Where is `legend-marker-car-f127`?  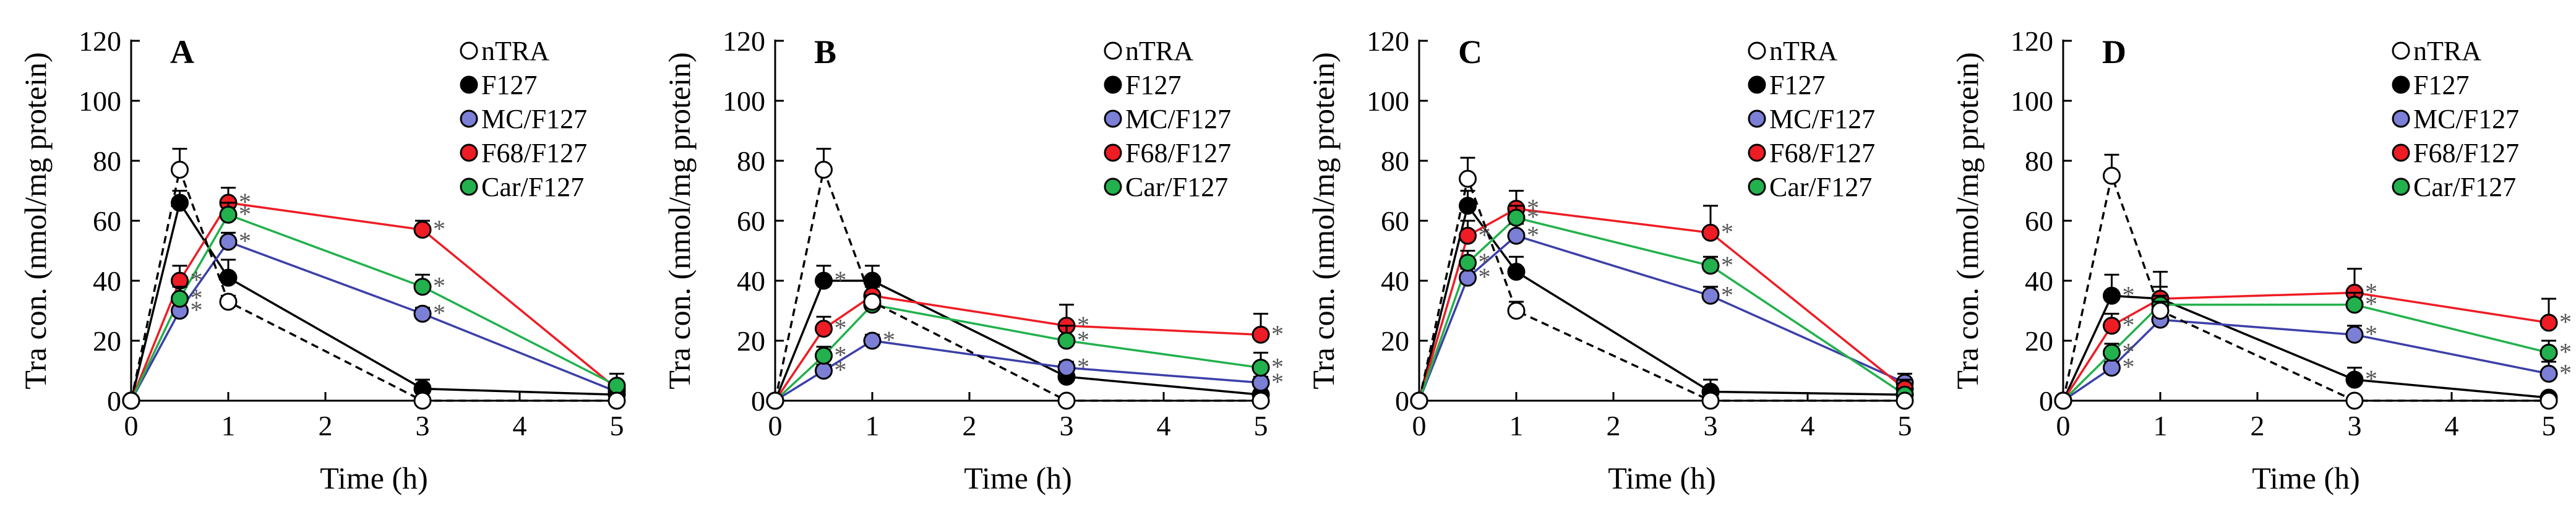 legend-marker-car-f127 is located at coordinates (2401, 186).